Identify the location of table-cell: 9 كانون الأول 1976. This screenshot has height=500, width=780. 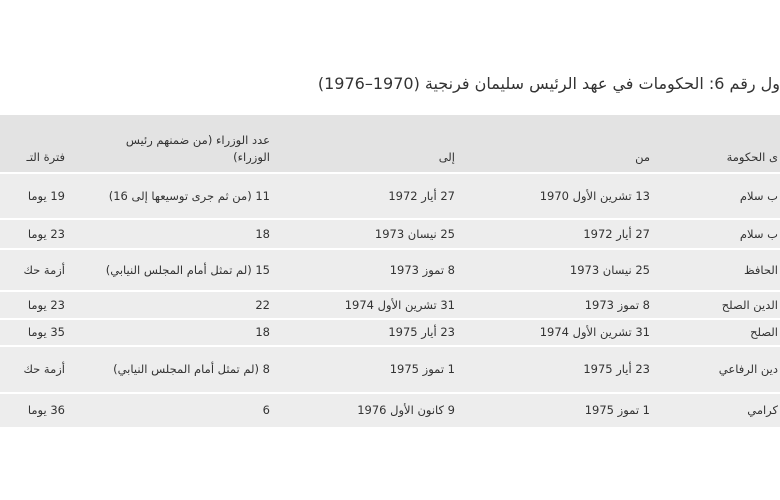
(406, 410).